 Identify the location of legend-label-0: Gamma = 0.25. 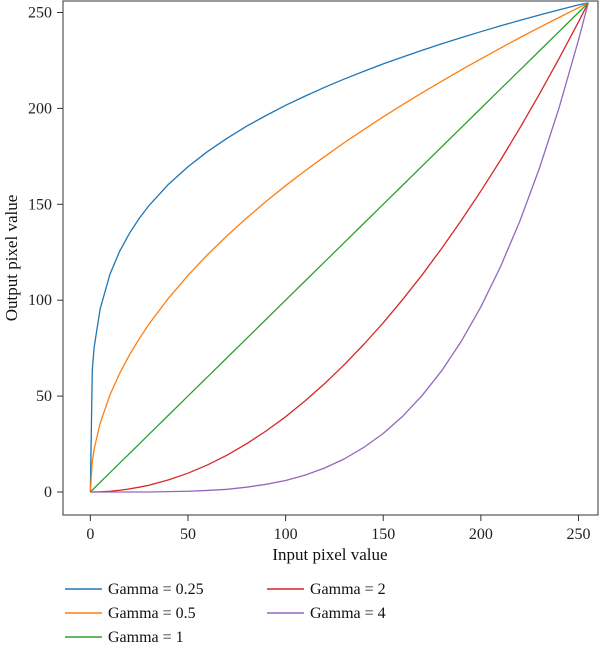
(156, 589).